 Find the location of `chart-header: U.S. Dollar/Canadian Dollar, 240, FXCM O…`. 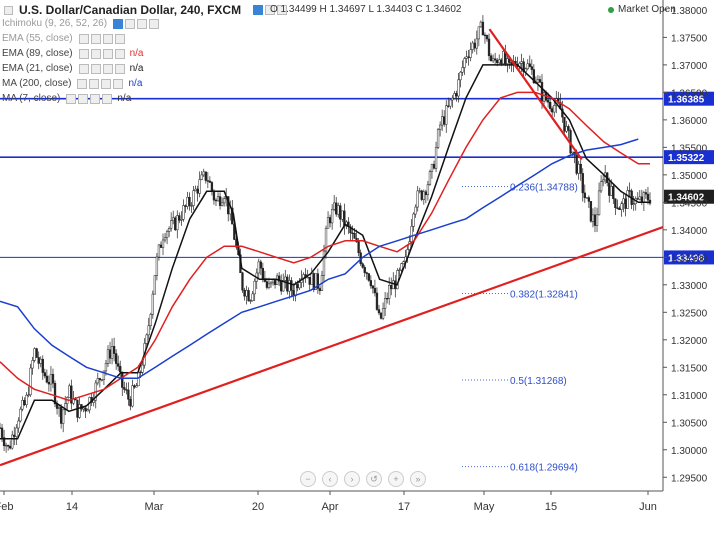

chart-header: U.S. Dollar/Canadian Dollar, 240, FXCM O… is located at coordinates (362, 8).